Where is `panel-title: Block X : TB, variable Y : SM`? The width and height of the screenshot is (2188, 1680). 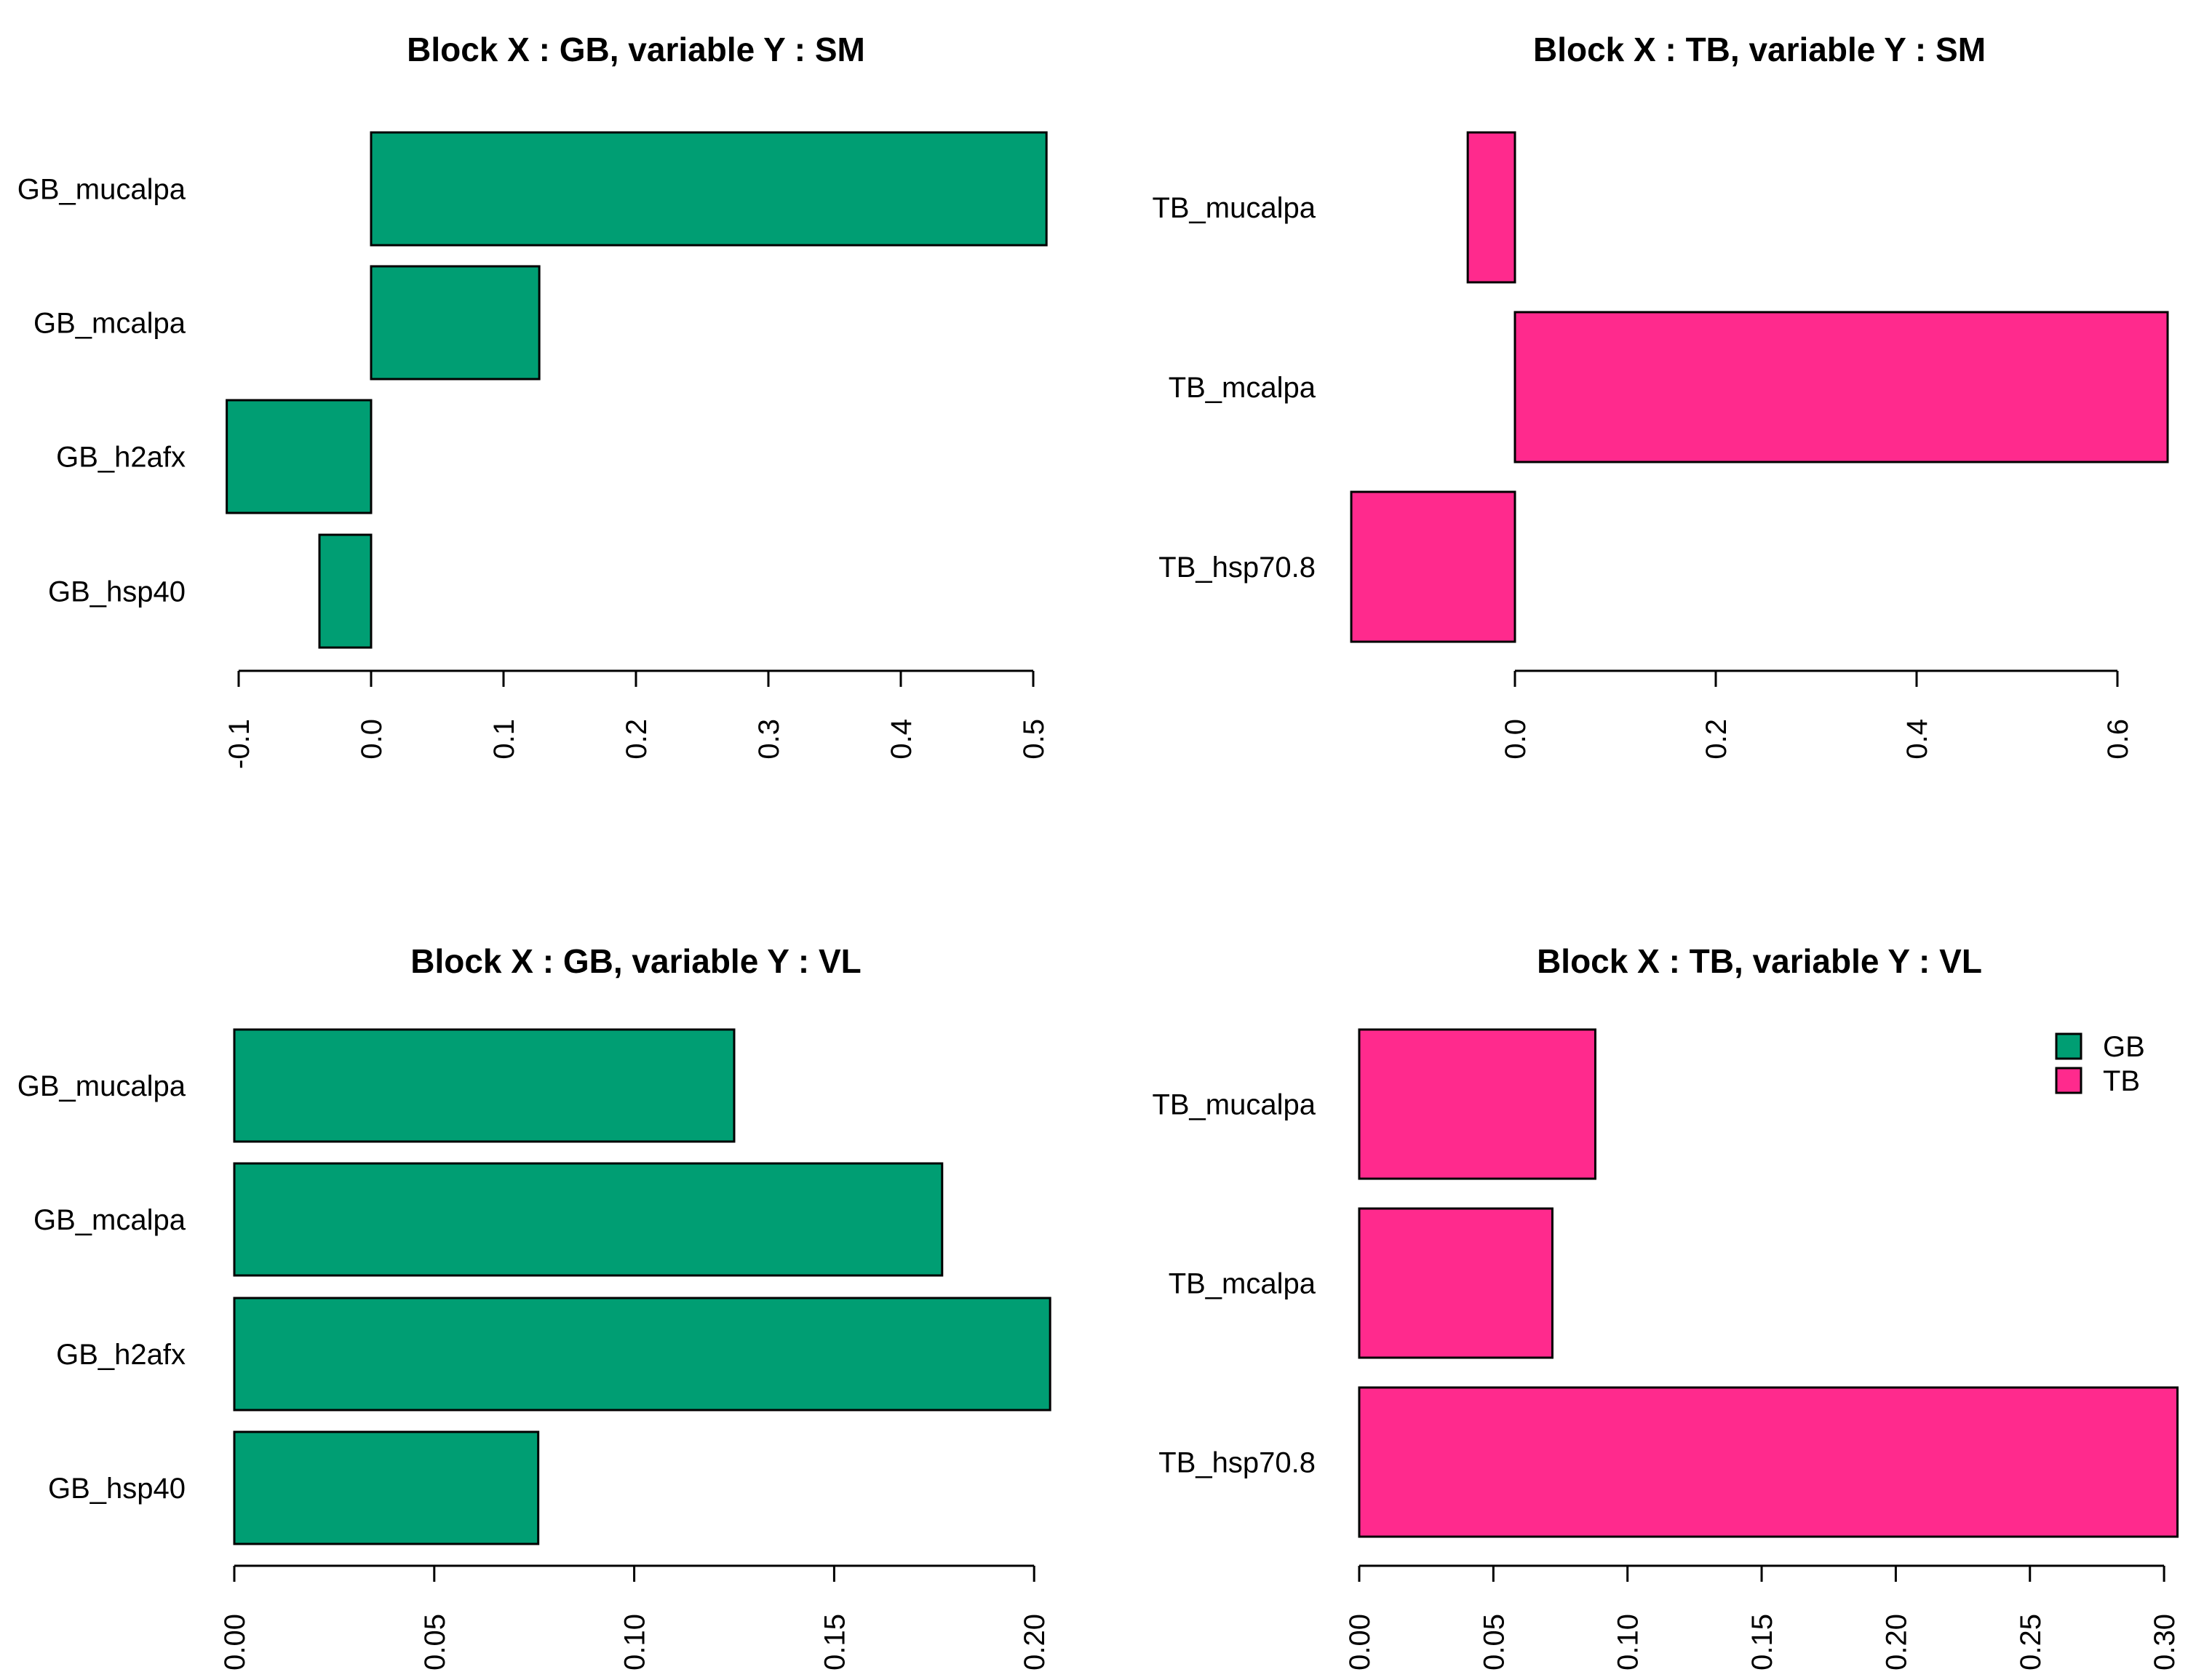
panel-title: Block X : TB, variable Y : SM is located at coordinates (1760, 49).